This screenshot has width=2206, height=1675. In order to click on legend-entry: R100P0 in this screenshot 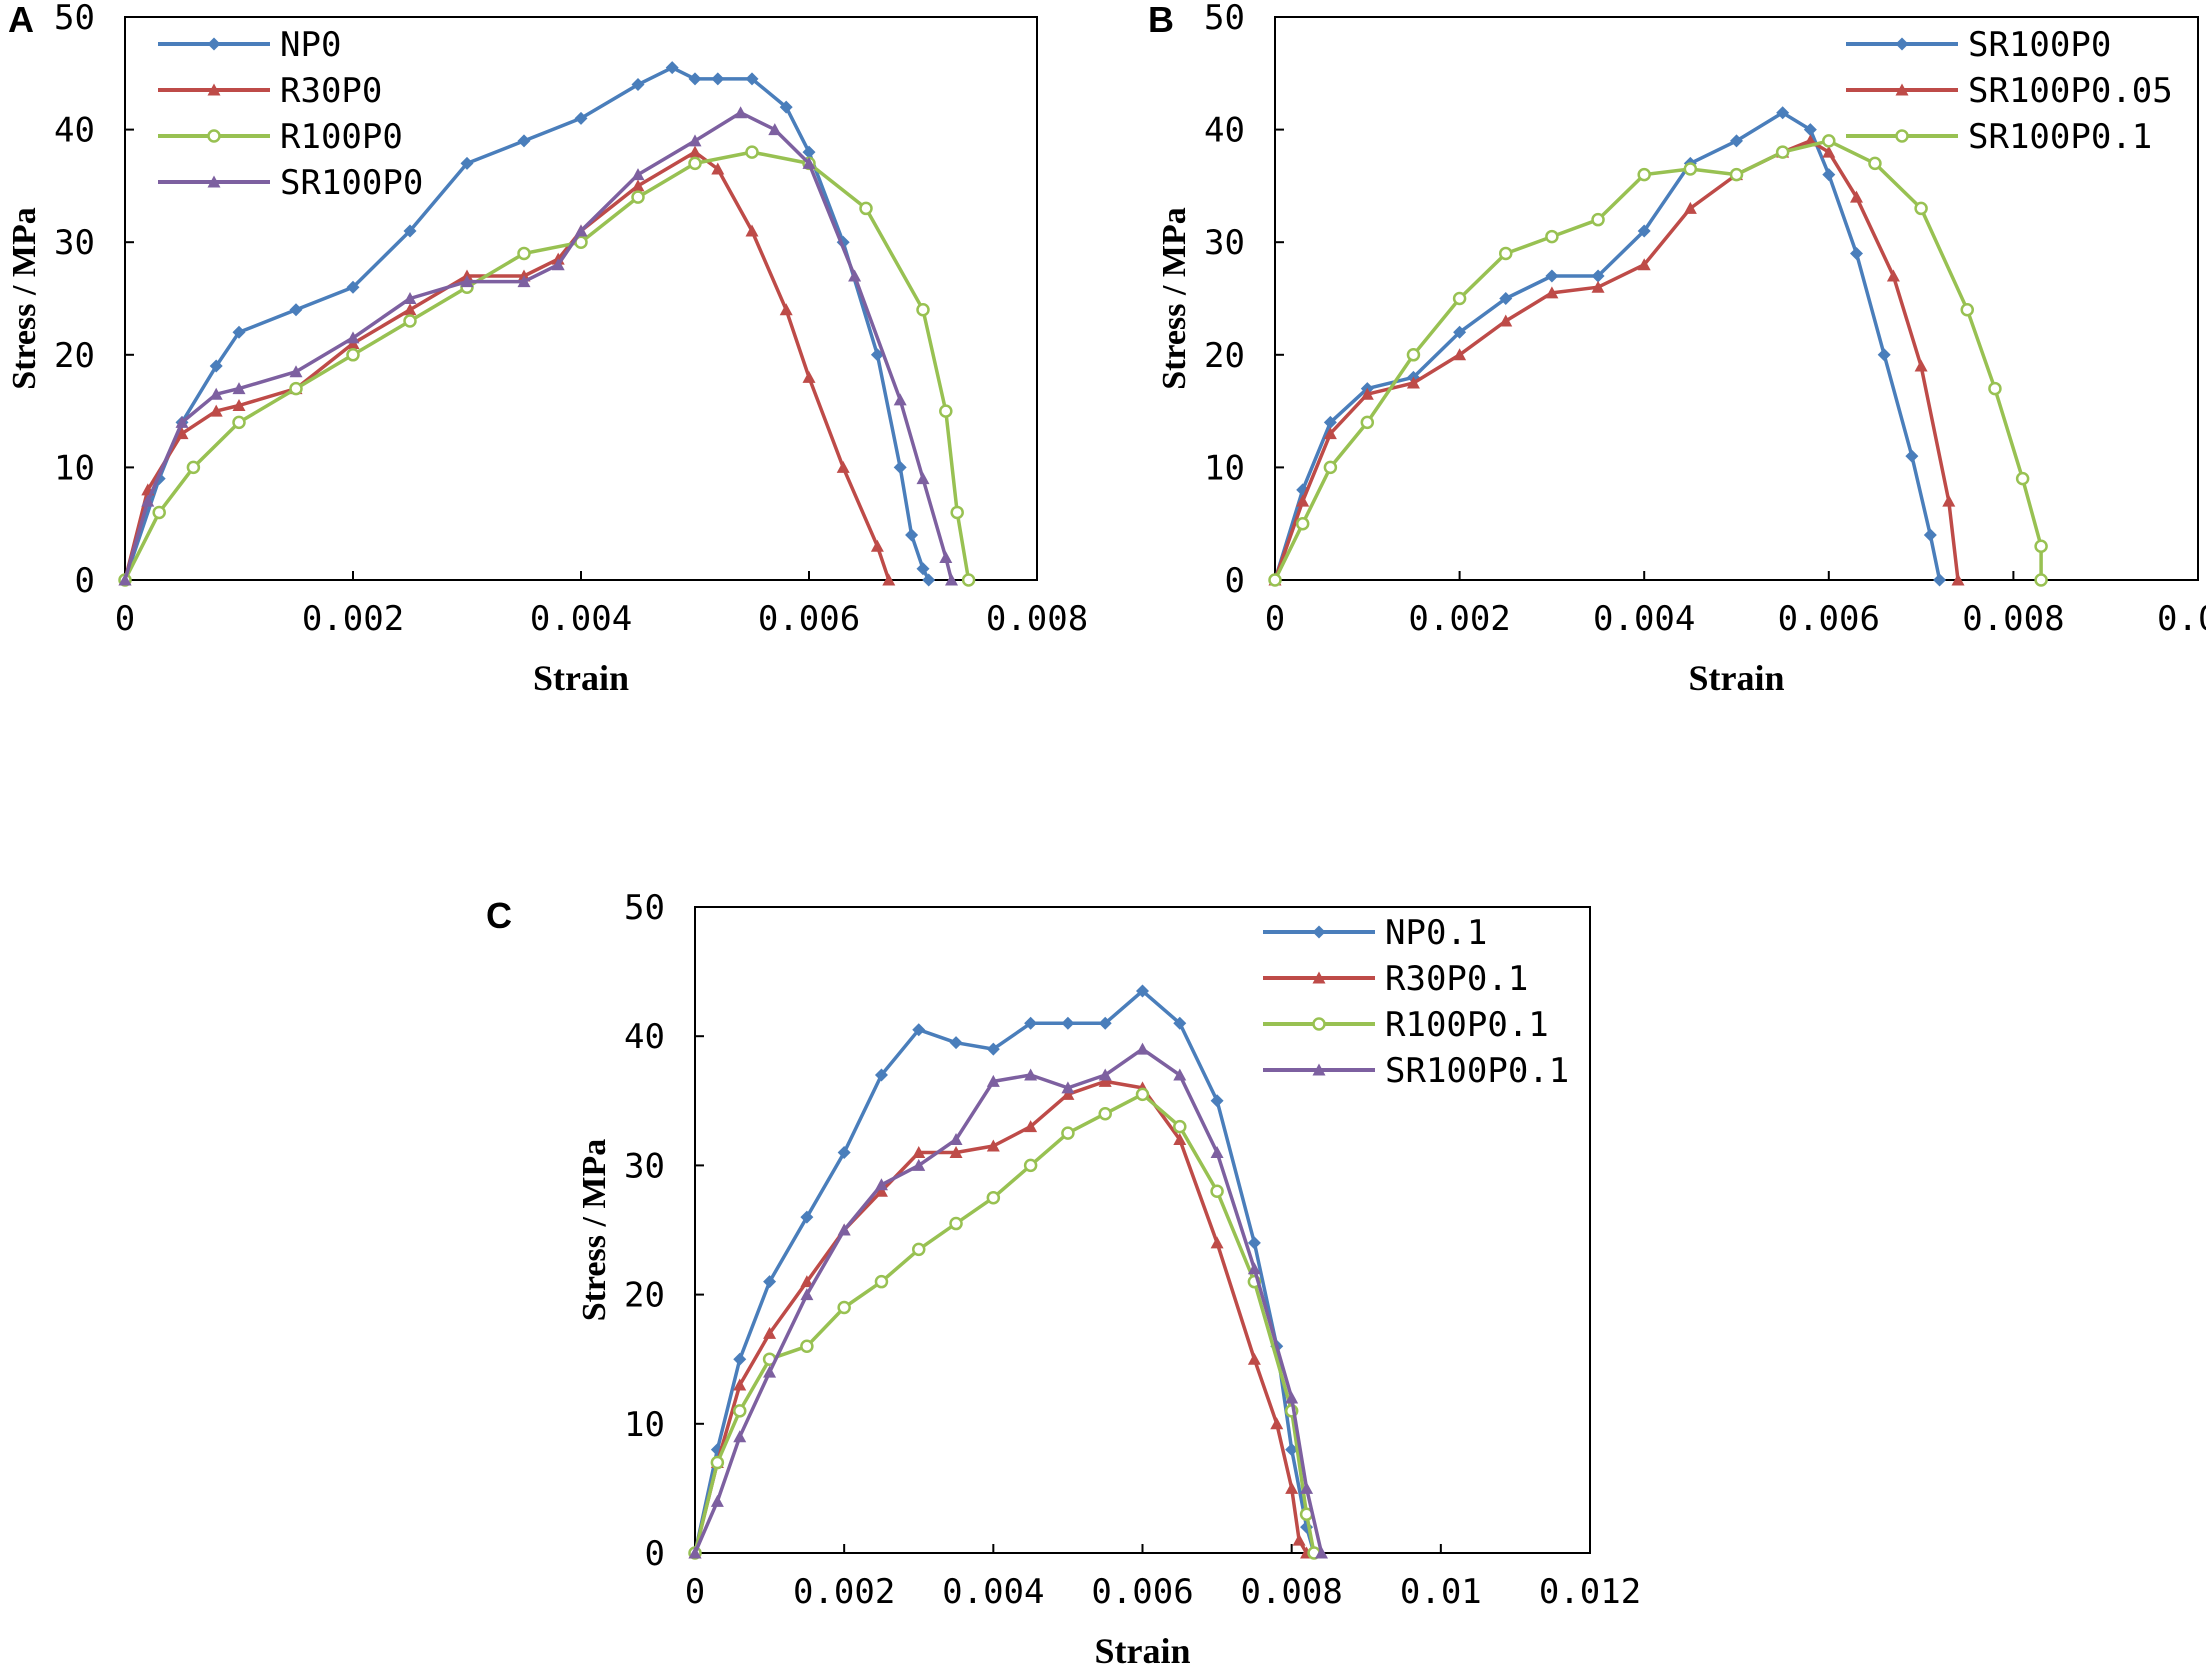, I will do `click(280, 137)`.